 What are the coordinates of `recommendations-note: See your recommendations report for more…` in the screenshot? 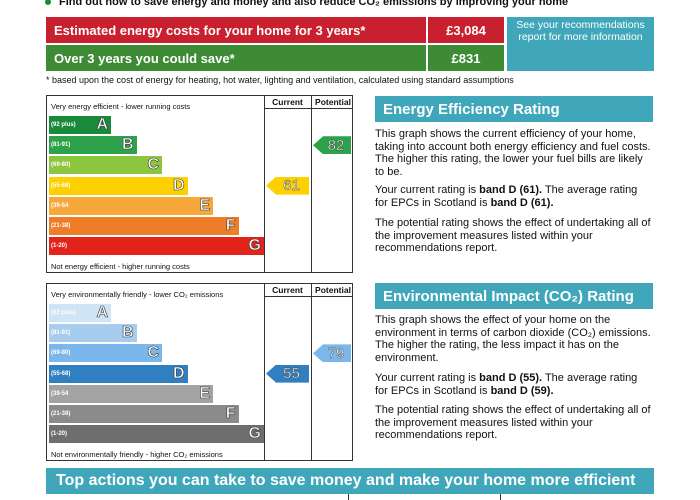 It's located at (580, 44).